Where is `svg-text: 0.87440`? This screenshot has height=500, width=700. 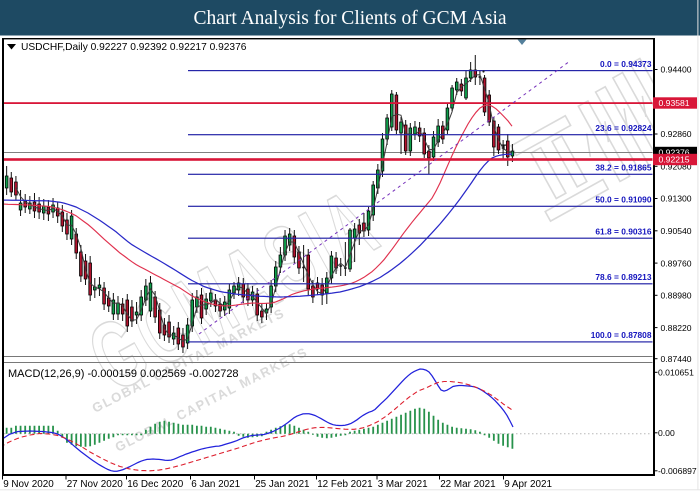
svg-text: 0.87440 is located at coordinates (676, 359).